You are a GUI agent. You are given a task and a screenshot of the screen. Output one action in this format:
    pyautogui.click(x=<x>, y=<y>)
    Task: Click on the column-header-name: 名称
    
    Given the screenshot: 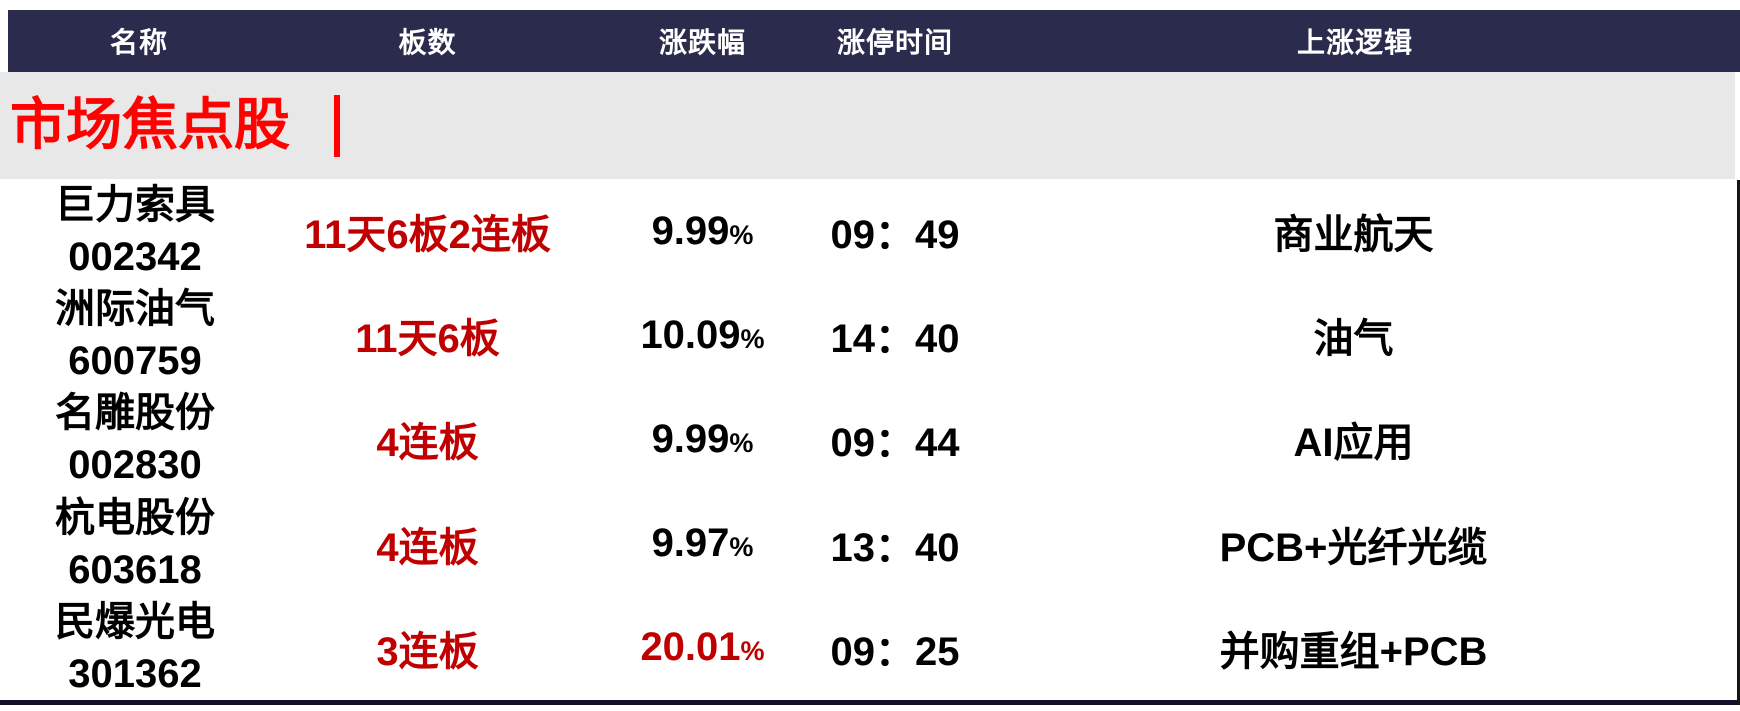 What is the action you would take?
    pyautogui.click(x=138, y=42)
    